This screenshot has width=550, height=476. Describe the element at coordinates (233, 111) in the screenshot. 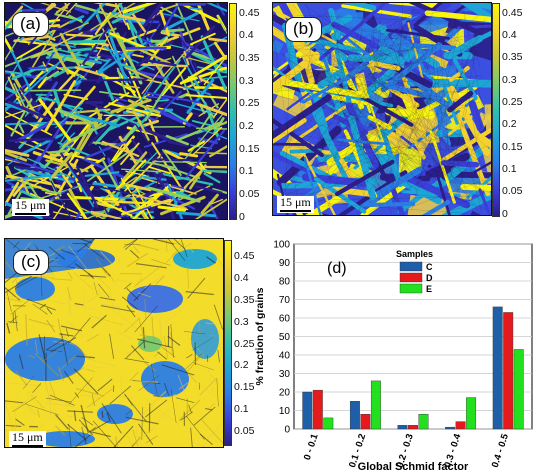

I see `colorbar-a` at that location.